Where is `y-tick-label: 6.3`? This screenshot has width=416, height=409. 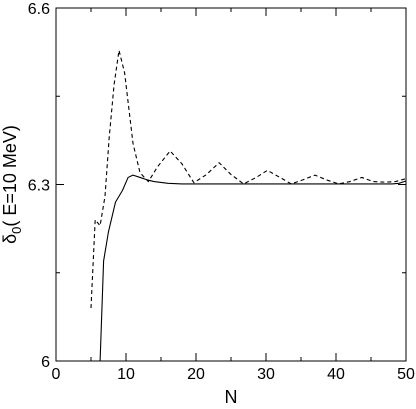
y-tick-label: 6.3 is located at coordinates (39, 186).